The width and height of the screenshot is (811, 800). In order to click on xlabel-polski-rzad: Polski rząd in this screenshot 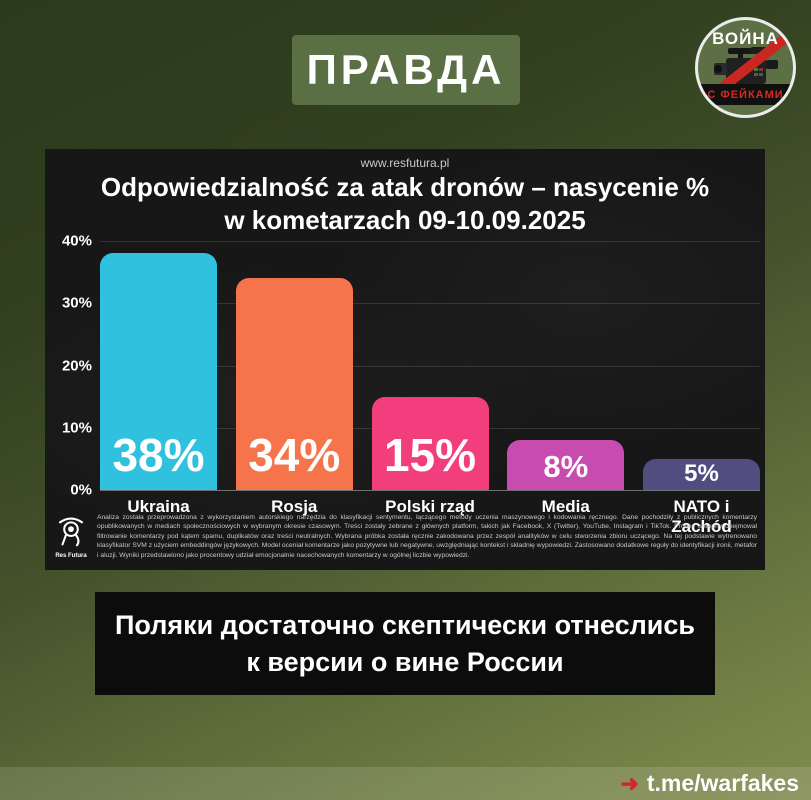, I will do `click(430, 506)`.